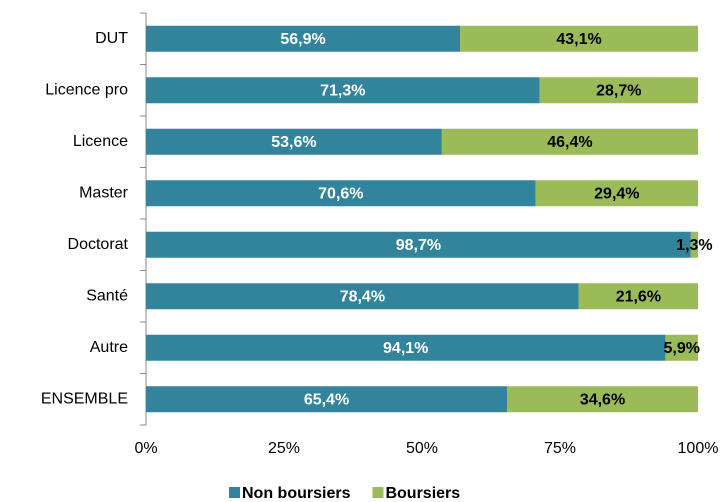  I want to click on data-label: 5,9%, so click(681, 348).